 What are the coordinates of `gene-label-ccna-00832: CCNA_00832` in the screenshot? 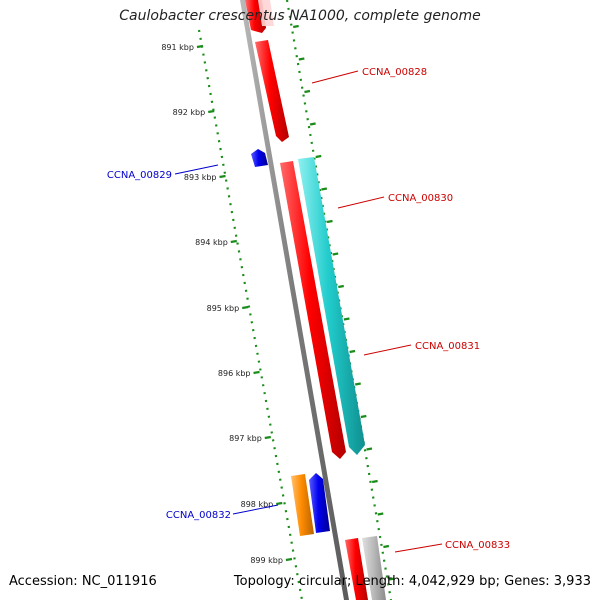 It's located at (198, 515).